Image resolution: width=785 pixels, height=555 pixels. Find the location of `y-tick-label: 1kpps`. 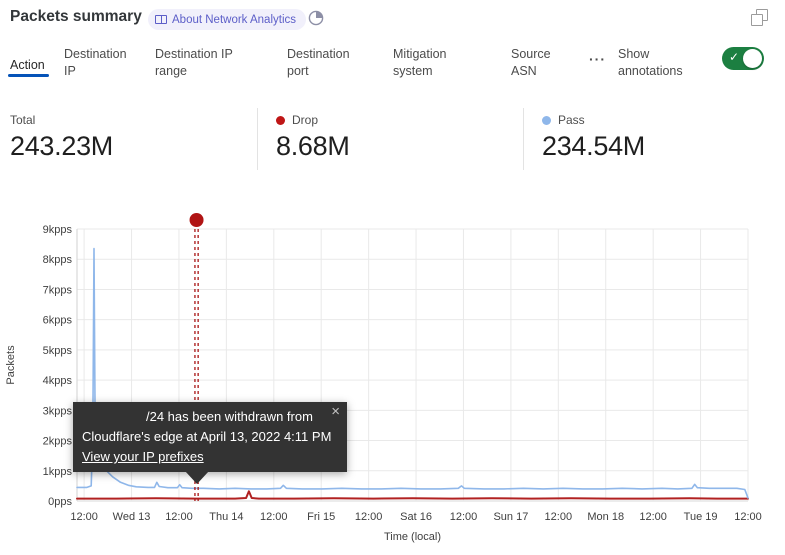

y-tick-label: 1kpps is located at coordinates (58, 472).